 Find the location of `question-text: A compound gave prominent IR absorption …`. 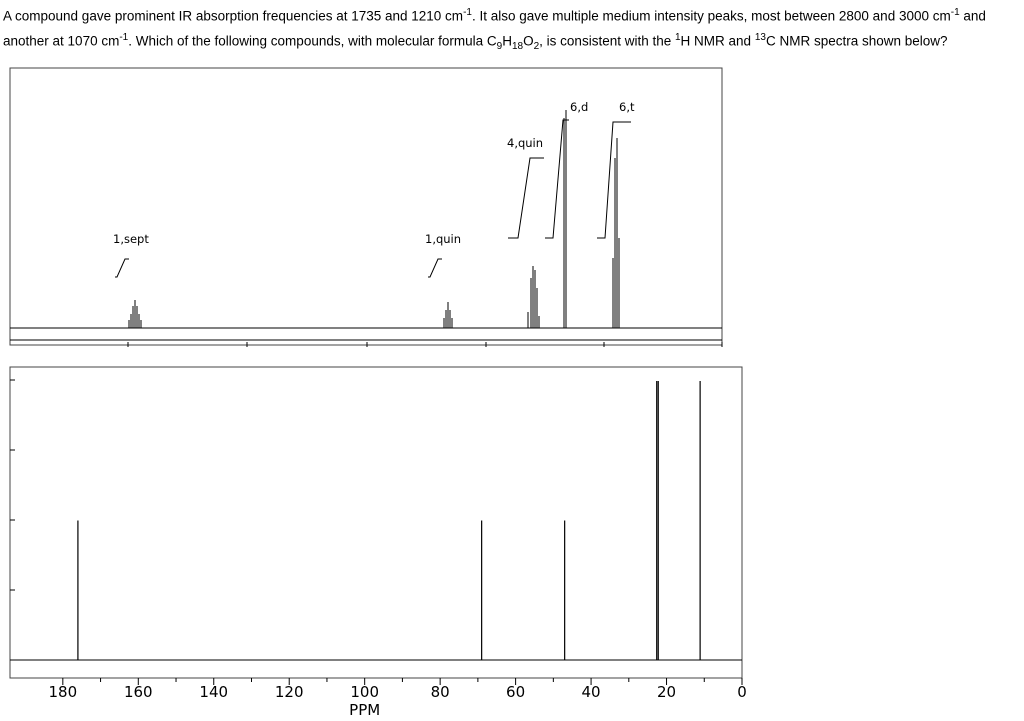

question-text: A compound gave prominent IR absorption … is located at coordinates (233, 16).